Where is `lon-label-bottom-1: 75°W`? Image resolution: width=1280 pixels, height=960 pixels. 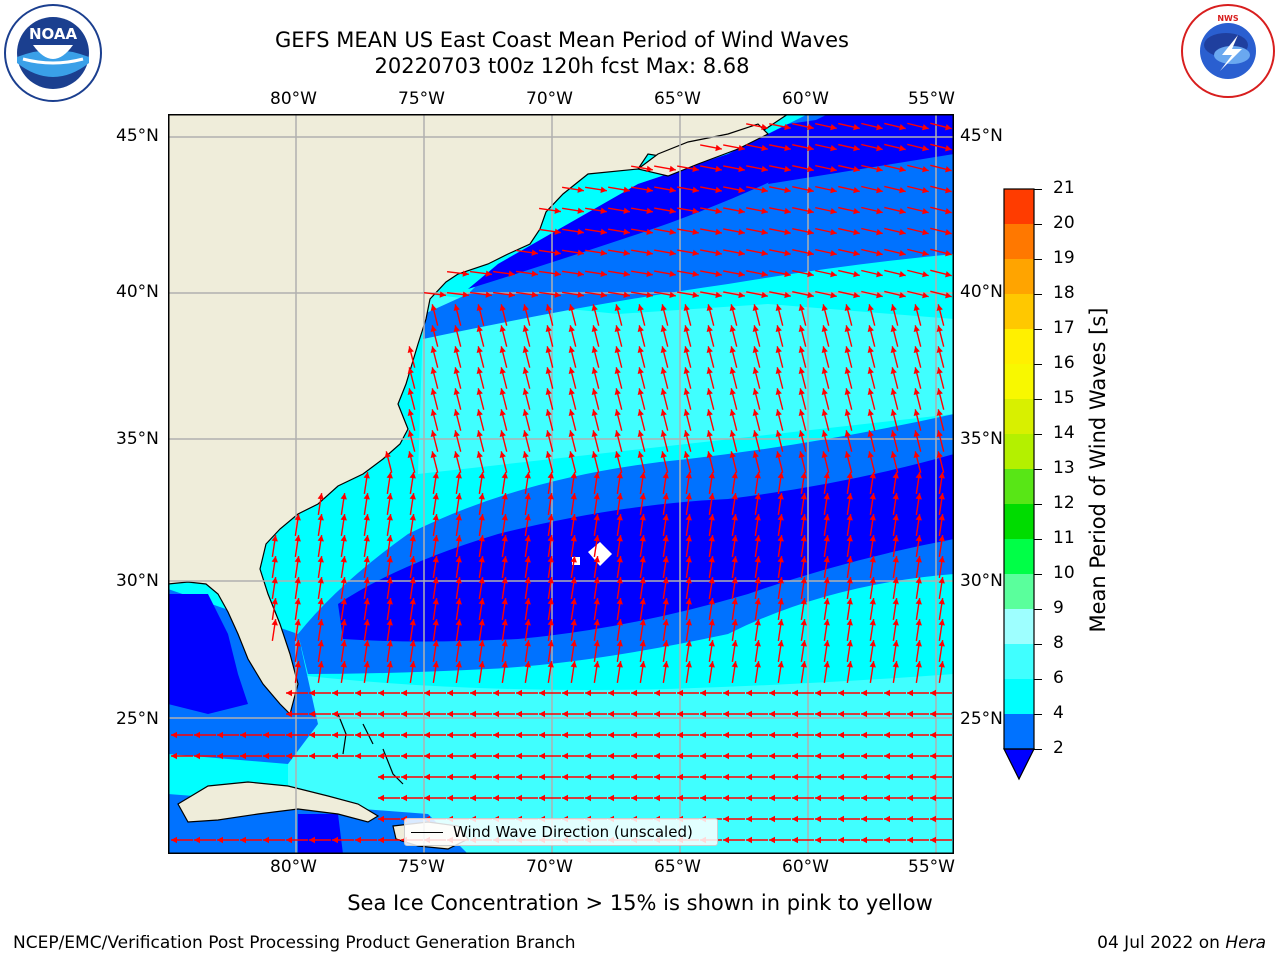 lon-label-bottom-1: 75°W is located at coordinates (421, 867).